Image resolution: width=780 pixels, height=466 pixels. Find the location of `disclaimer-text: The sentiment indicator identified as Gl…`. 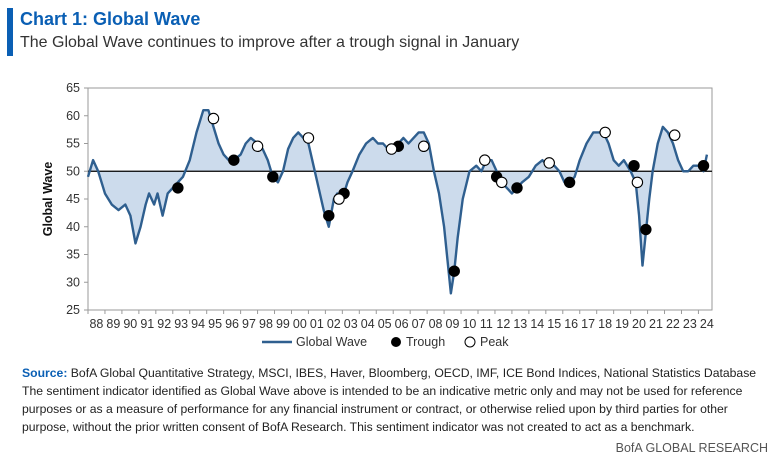

disclaimer-text: The sentiment indicator identified as Gl… is located at coordinates (382, 409).